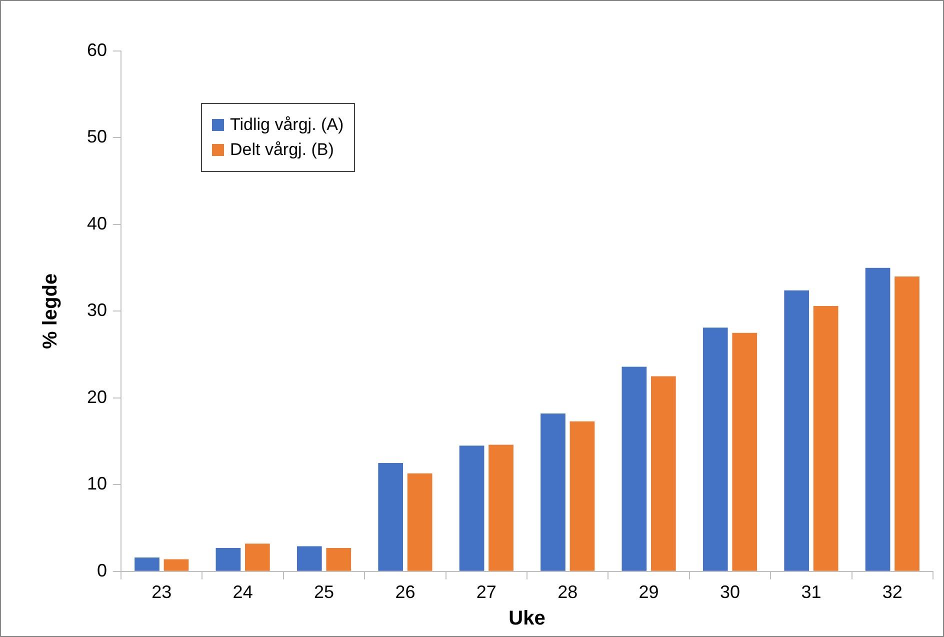  I want to click on x-tick-label: 26, so click(405, 592).